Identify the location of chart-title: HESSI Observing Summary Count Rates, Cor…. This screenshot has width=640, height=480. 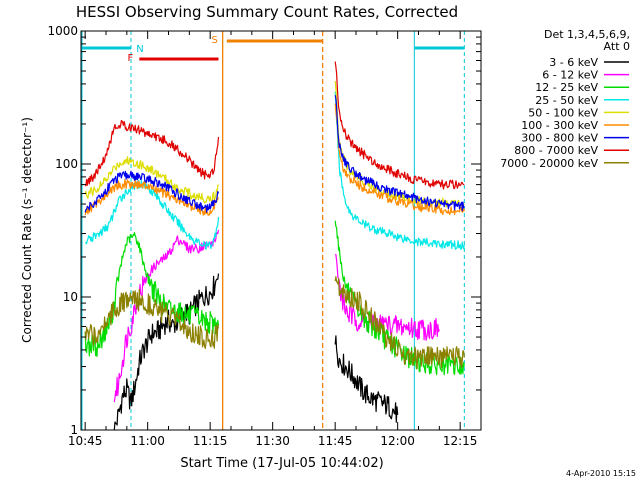
(267, 12).